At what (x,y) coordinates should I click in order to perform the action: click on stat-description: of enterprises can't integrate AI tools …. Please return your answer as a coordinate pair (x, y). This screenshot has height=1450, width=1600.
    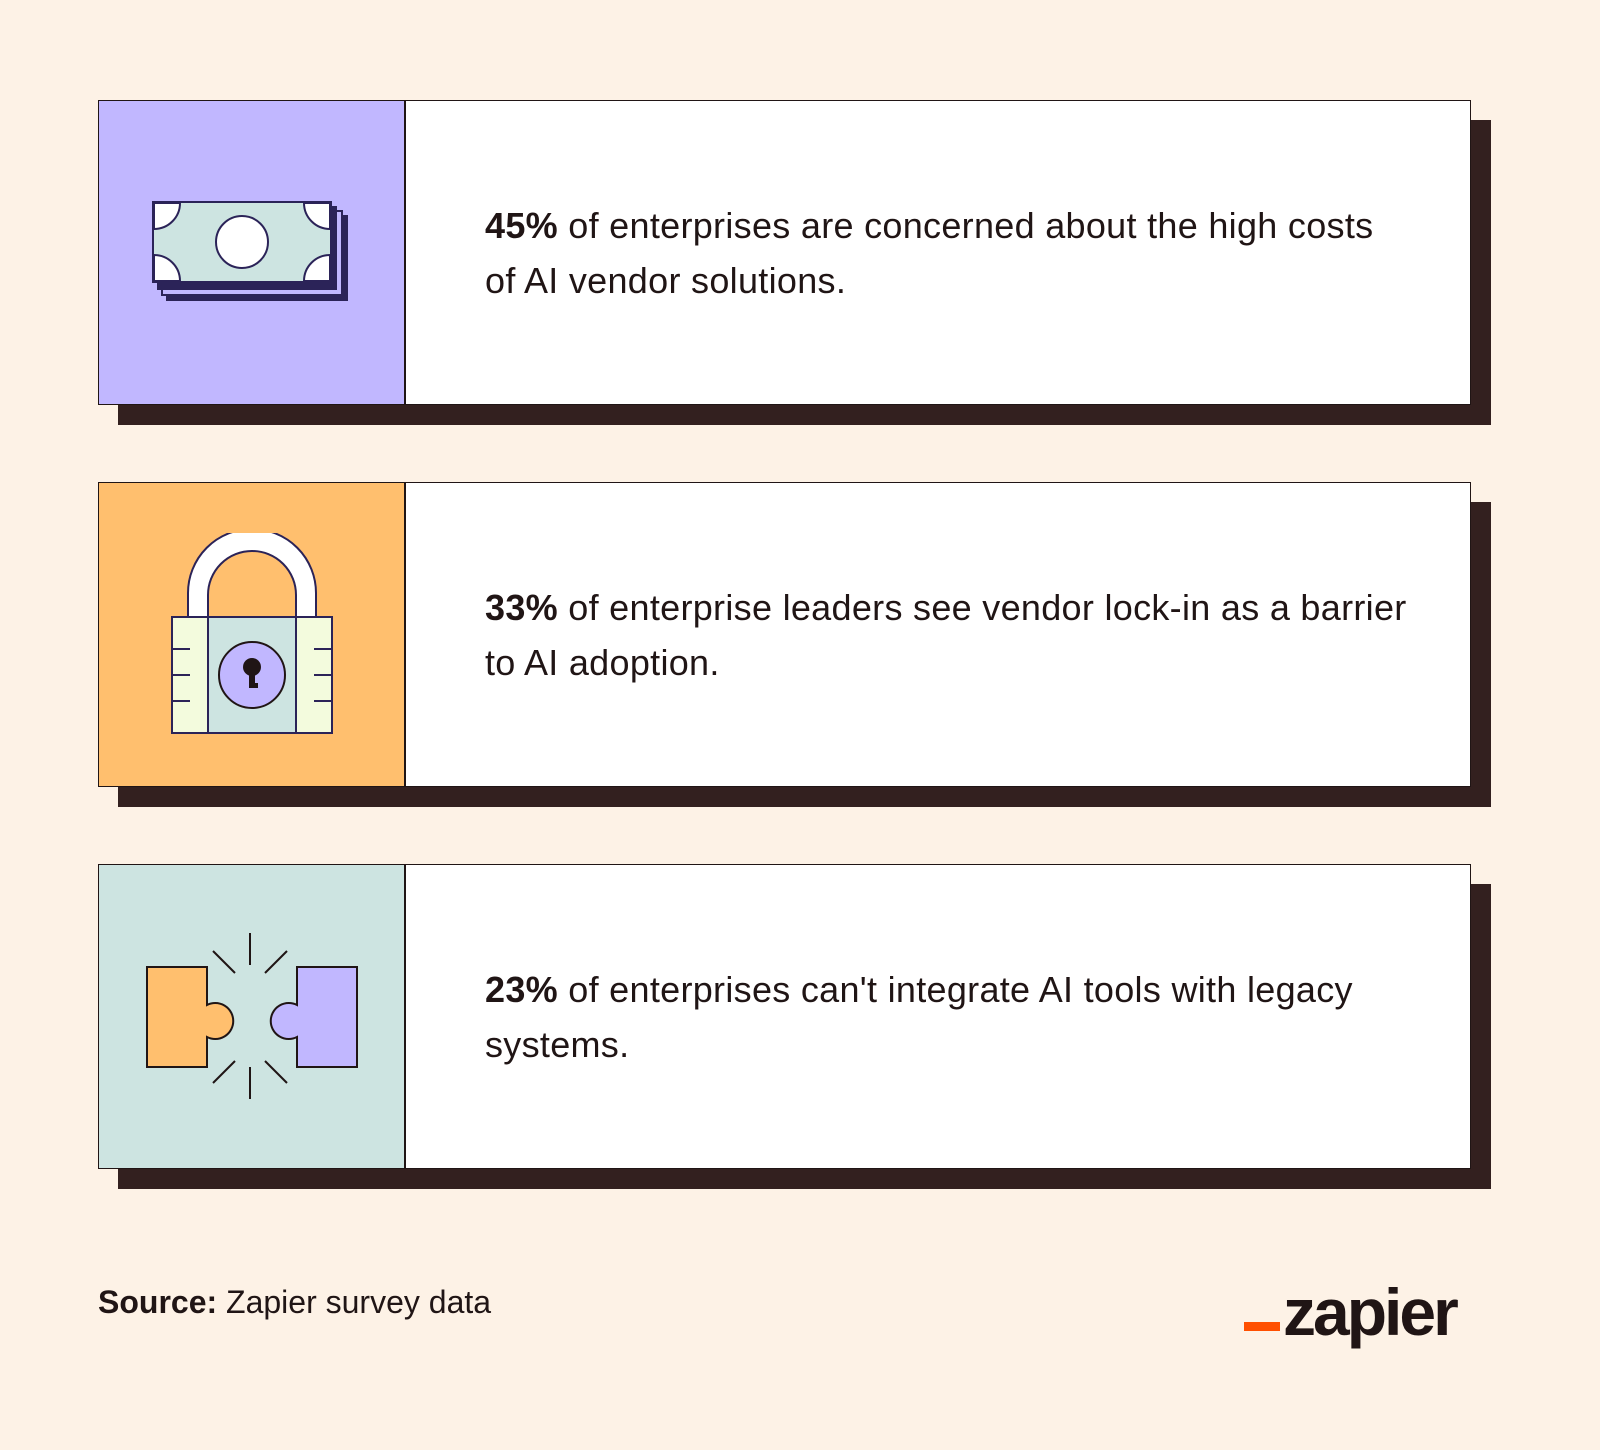
    Looking at the image, I should click on (919, 1016).